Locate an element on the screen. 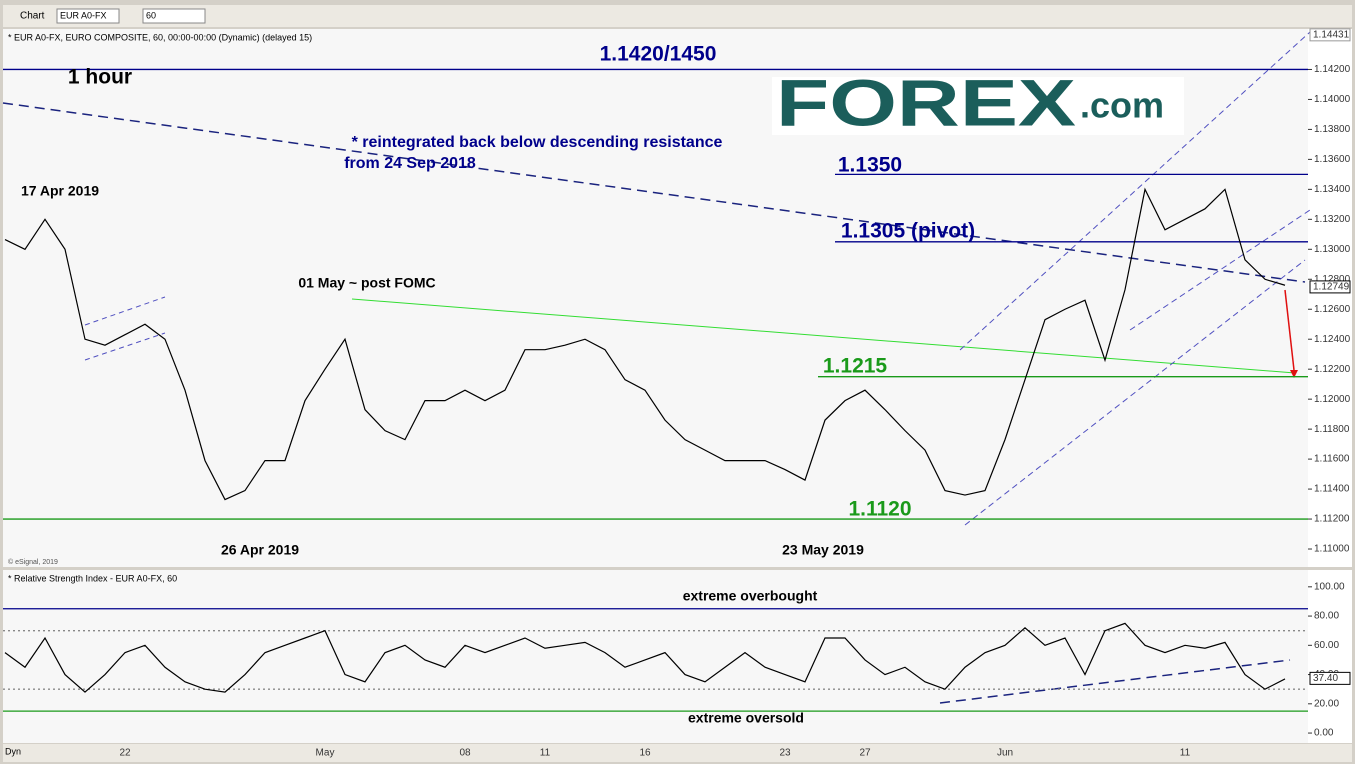 Image resolution: width=1355 pixels, height=764 pixels. mode: Dyn is located at coordinates (13, 751).